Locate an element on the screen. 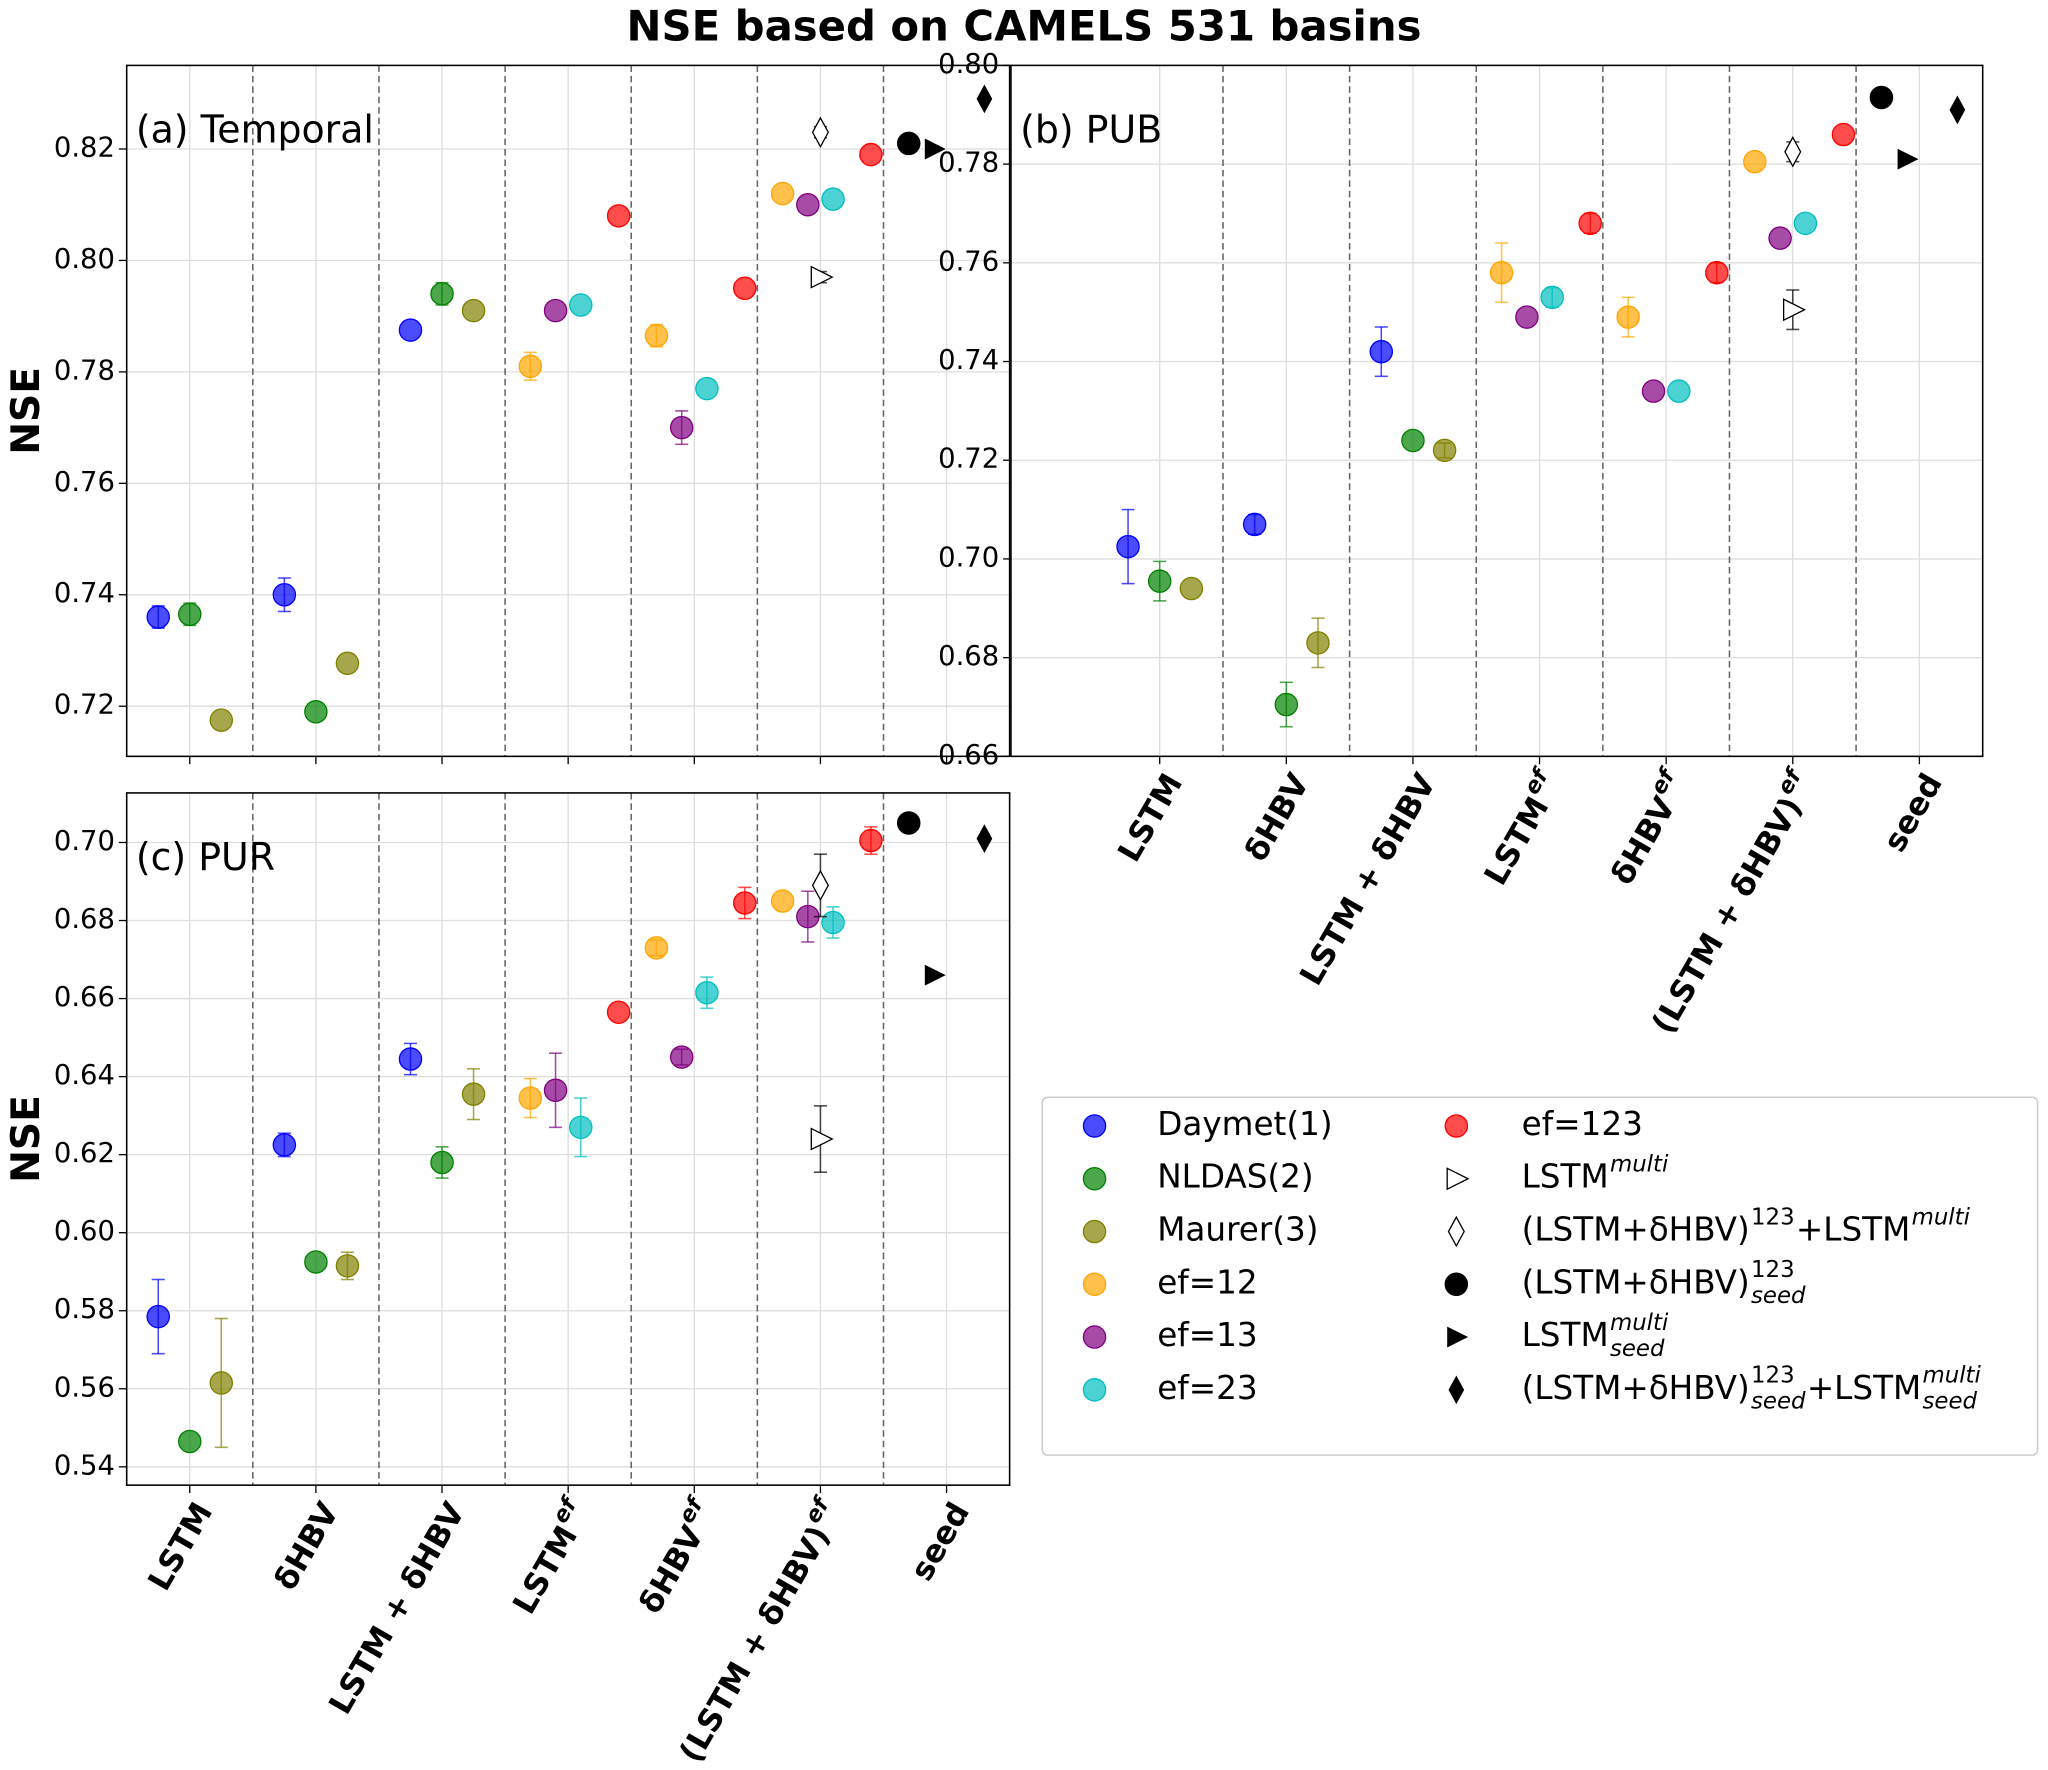 The width and height of the screenshot is (2048, 1770). y-tick-label: 0.58 is located at coordinates (84, 1309).